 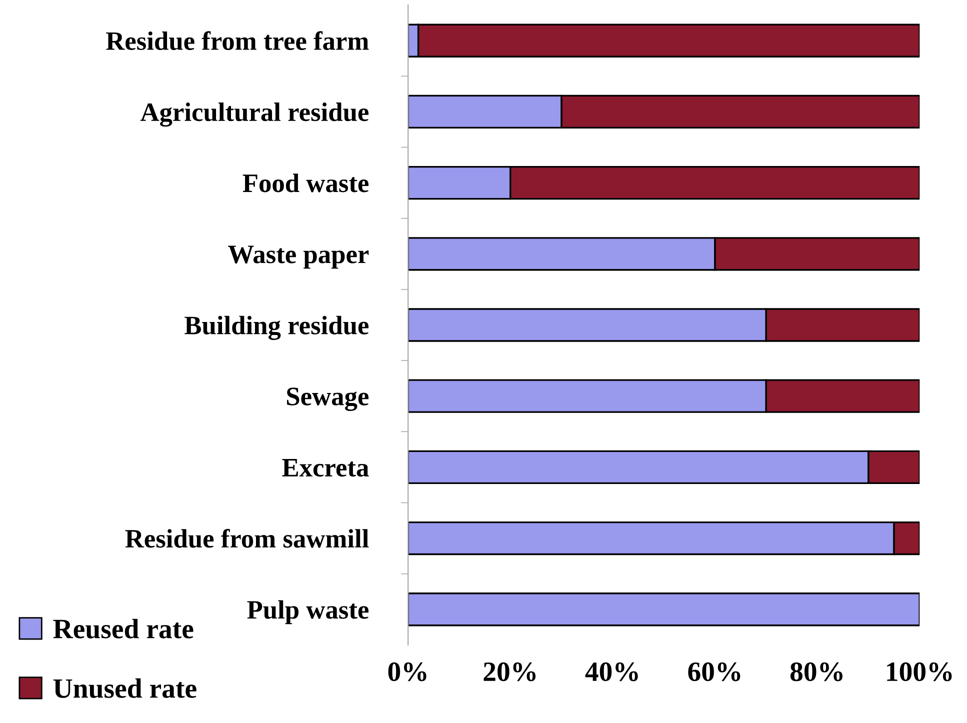 I want to click on x-tick-label: 100%, so click(x=919, y=672).